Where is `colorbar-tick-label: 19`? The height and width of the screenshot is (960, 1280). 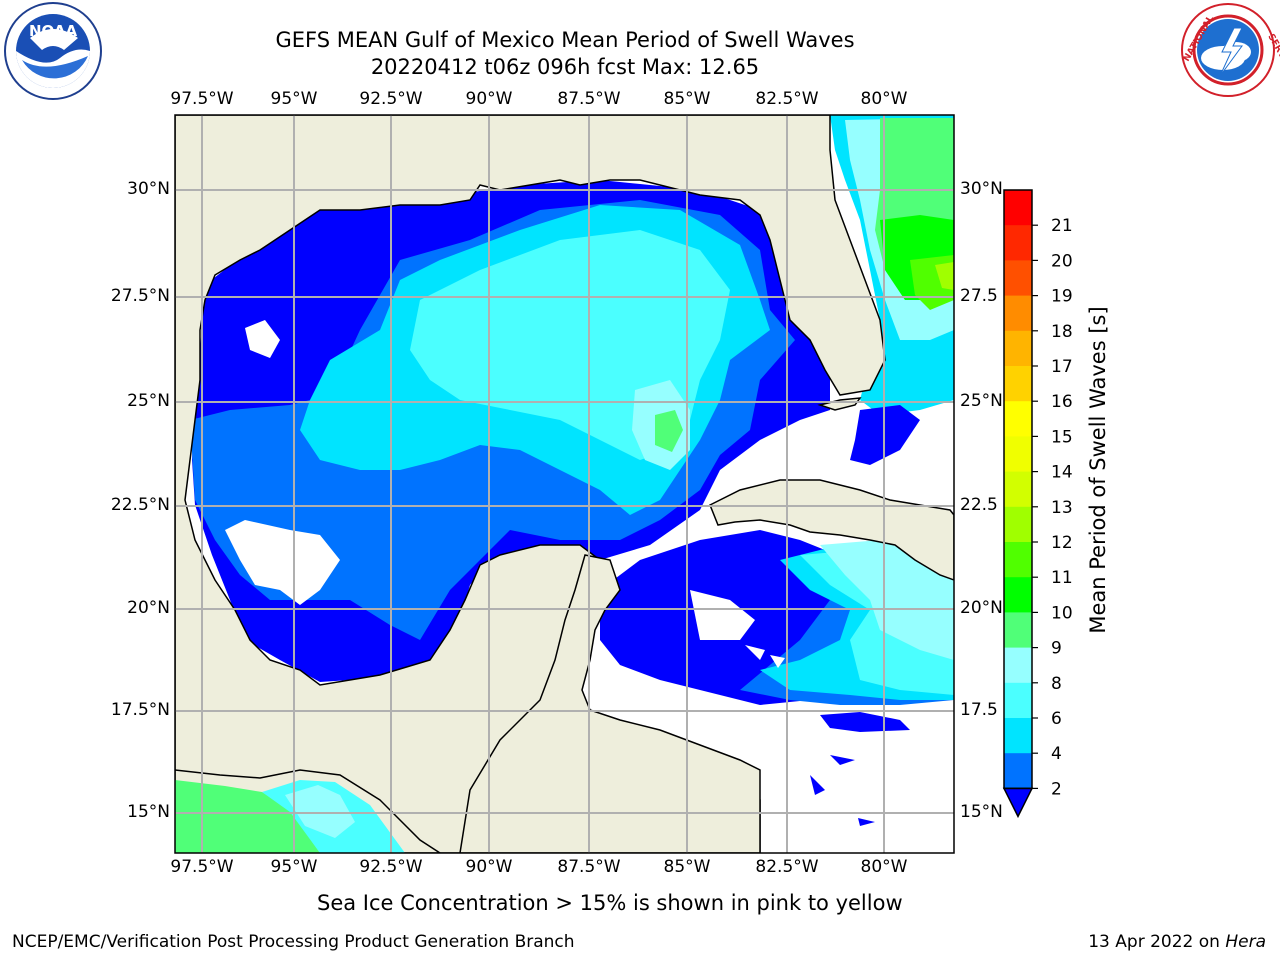 colorbar-tick-label: 19 is located at coordinates (1062, 297).